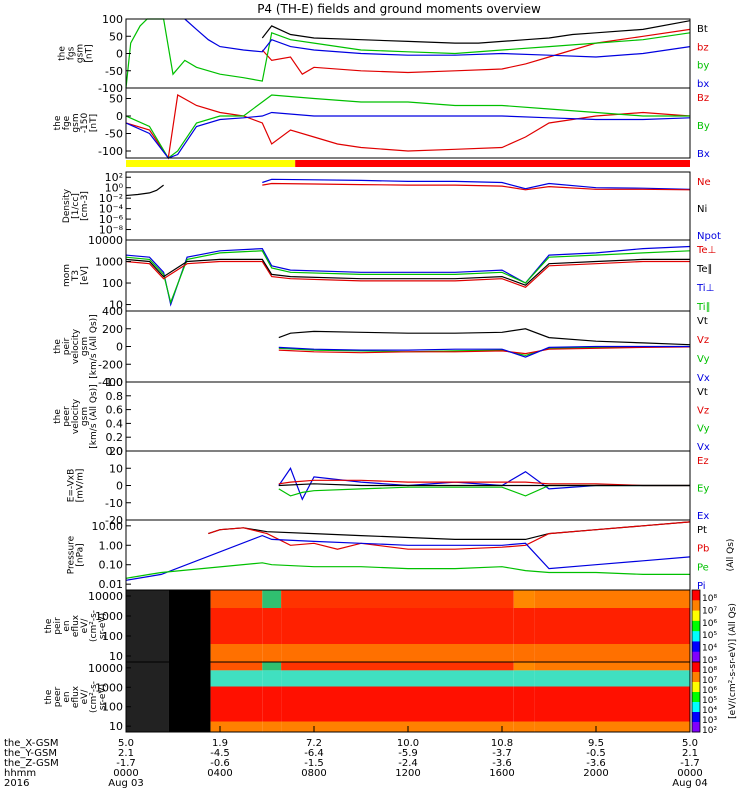  I want to click on peer_velocity-tick-label: 0.8, so click(115, 396).